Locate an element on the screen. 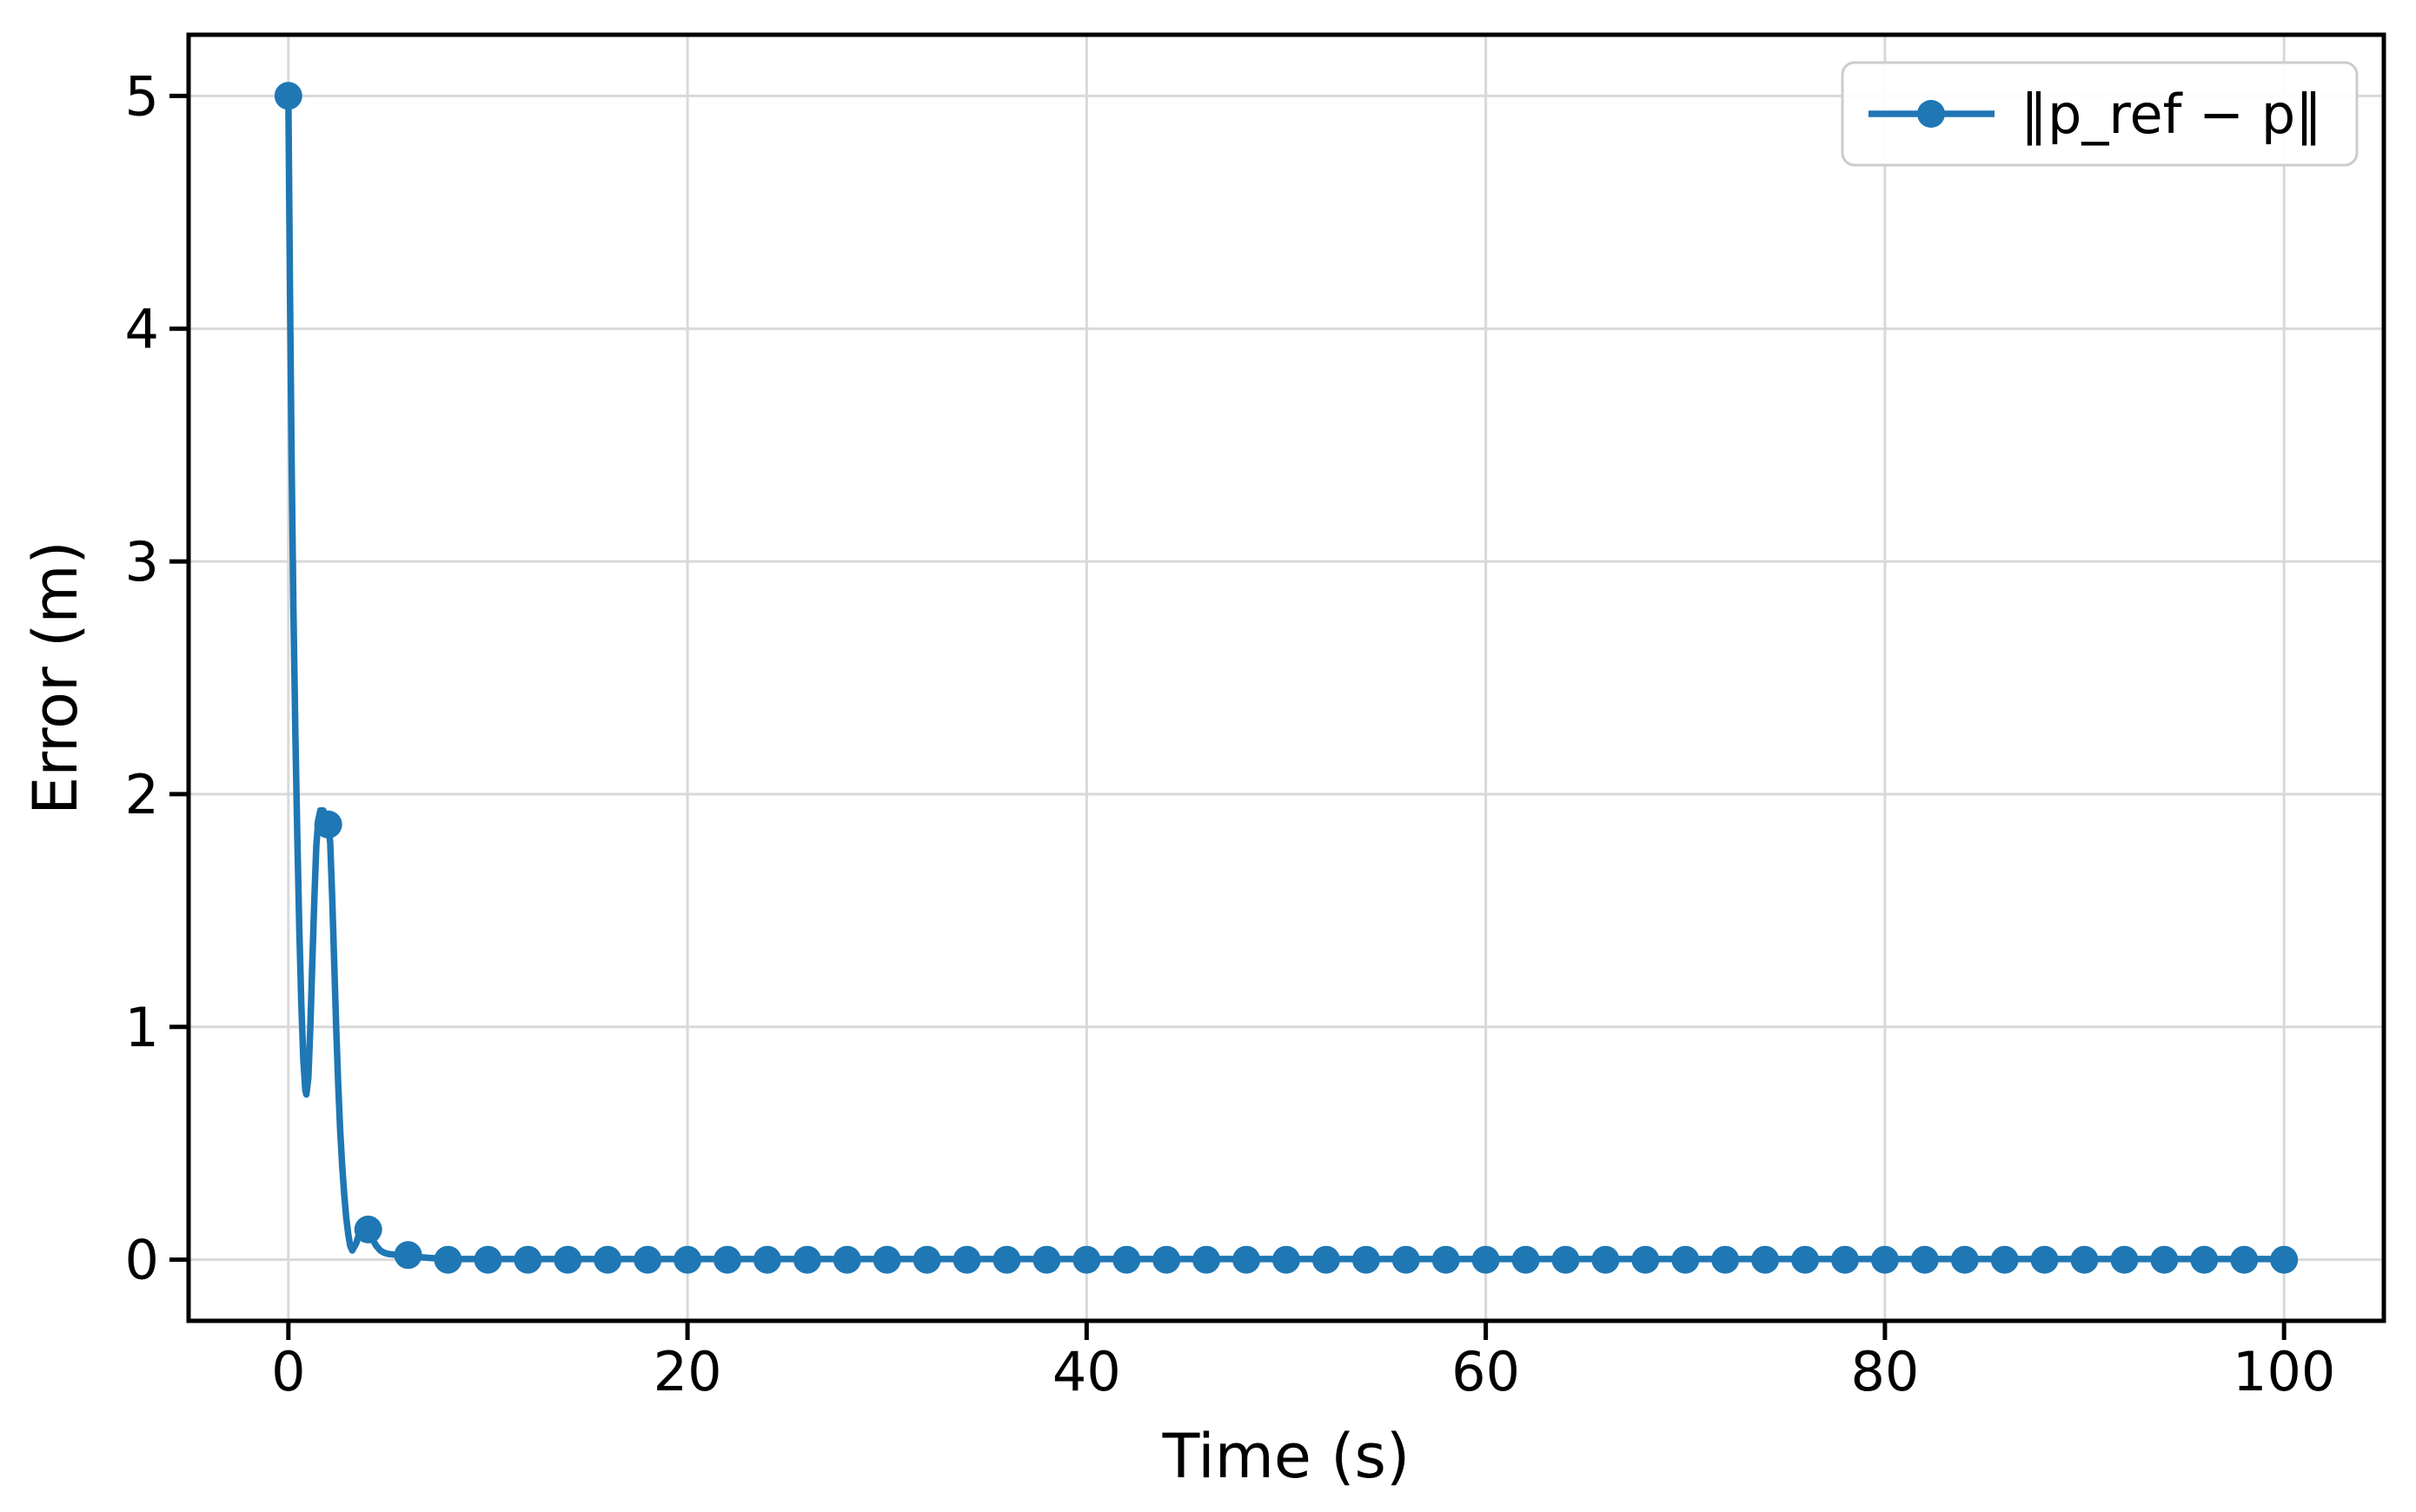  y-tick-label: 1 is located at coordinates (142, 1027).